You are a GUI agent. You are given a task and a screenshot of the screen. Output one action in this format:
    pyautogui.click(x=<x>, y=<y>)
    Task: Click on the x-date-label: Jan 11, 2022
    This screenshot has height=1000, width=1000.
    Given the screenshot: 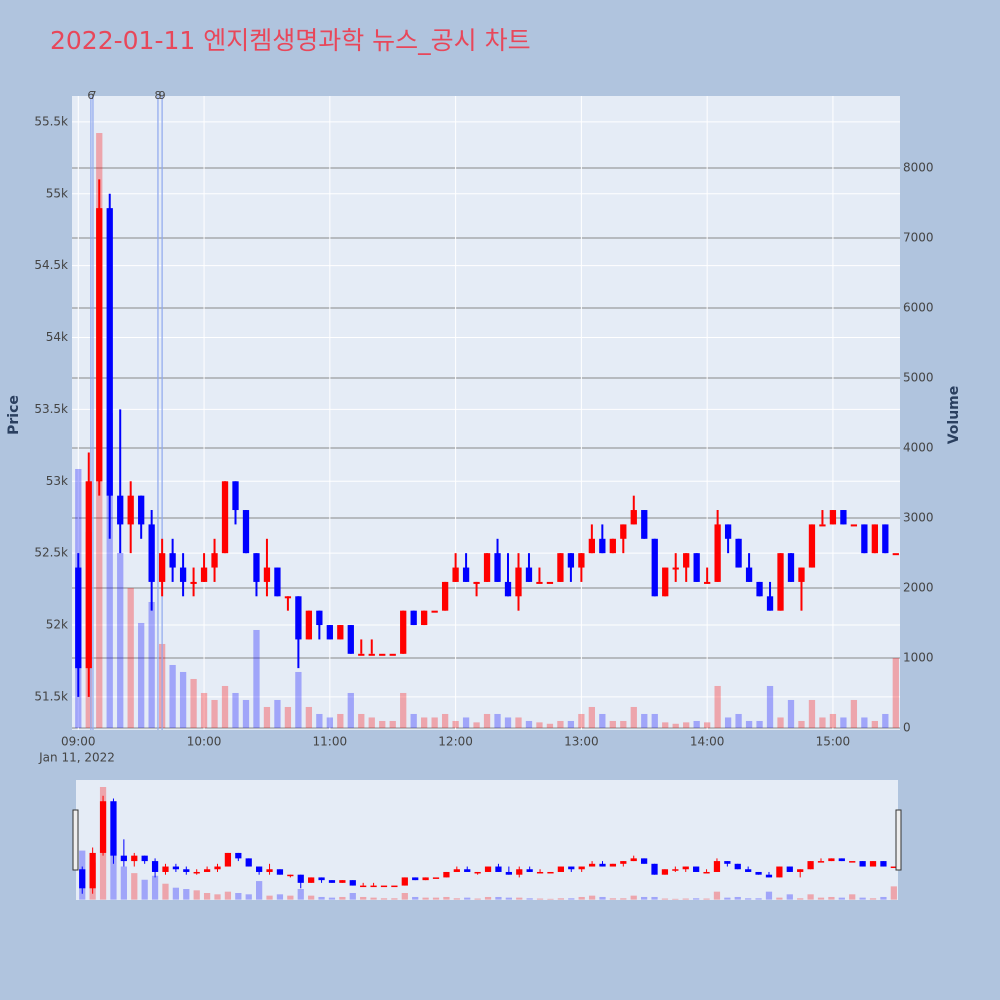 What is the action you would take?
    pyautogui.click(x=76, y=758)
    